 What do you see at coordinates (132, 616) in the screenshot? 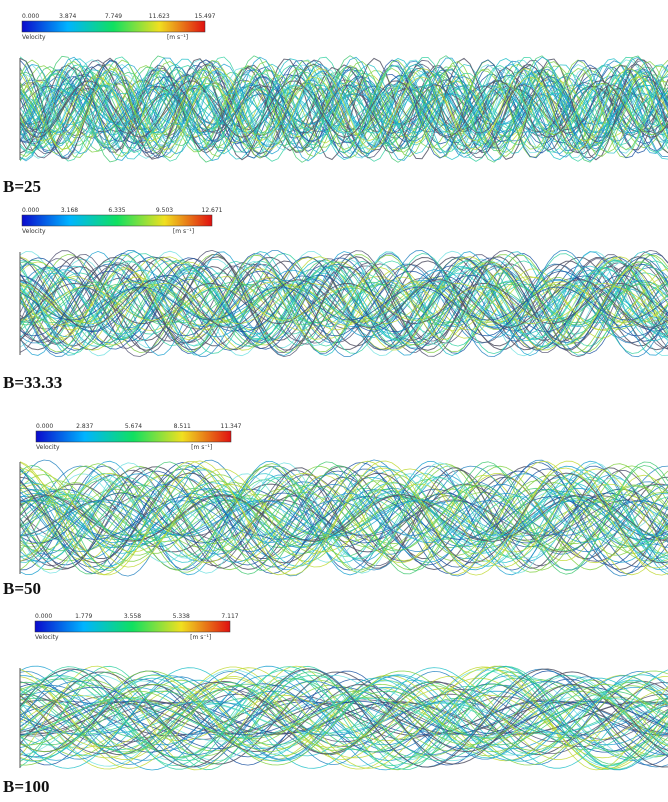
I see `colorbar-tick-label: 3.558` at bounding box center [132, 616].